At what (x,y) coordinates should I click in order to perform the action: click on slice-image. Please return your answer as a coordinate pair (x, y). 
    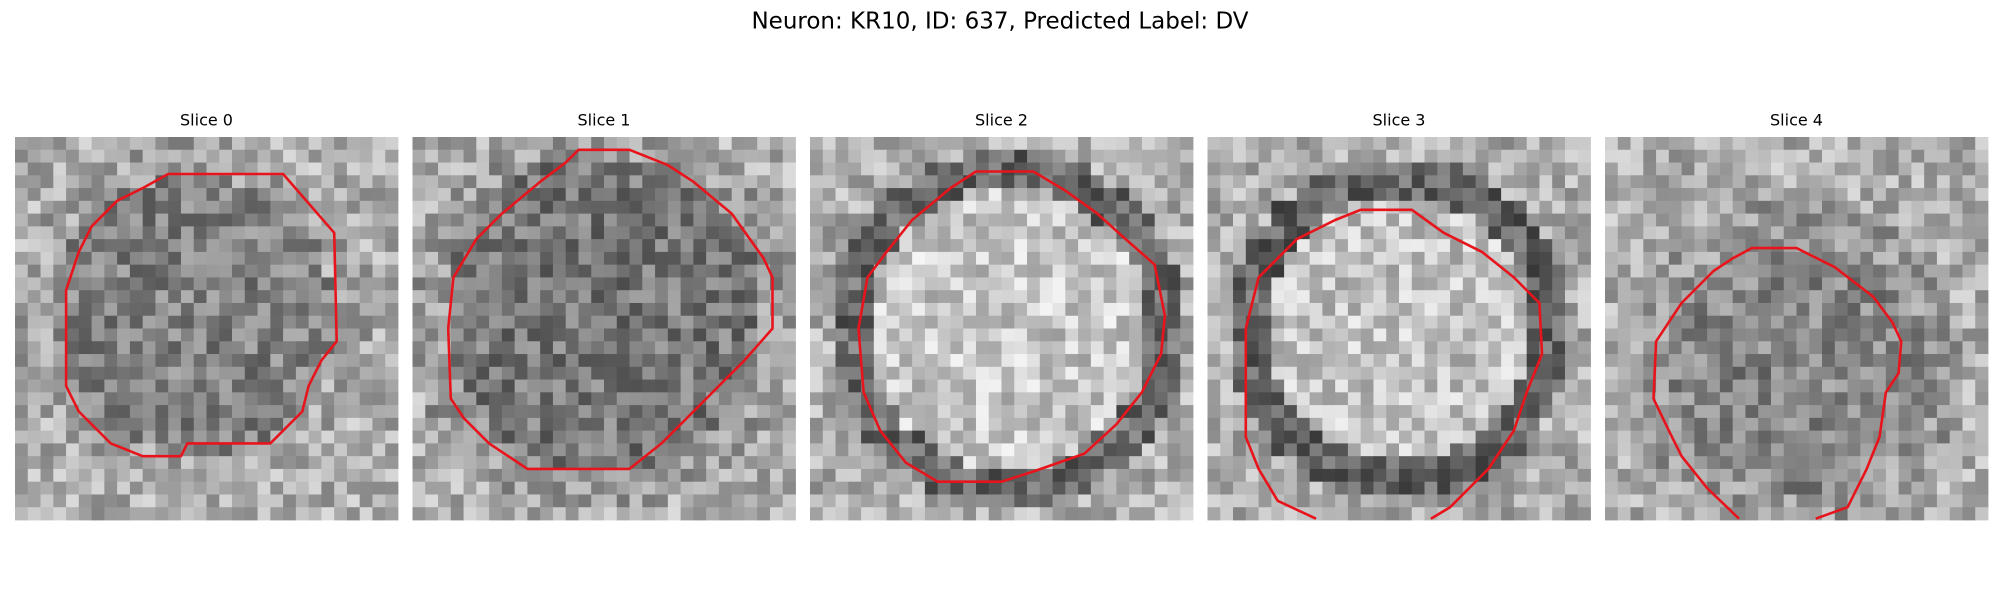
    Looking at the image, I should click on (604, 329).